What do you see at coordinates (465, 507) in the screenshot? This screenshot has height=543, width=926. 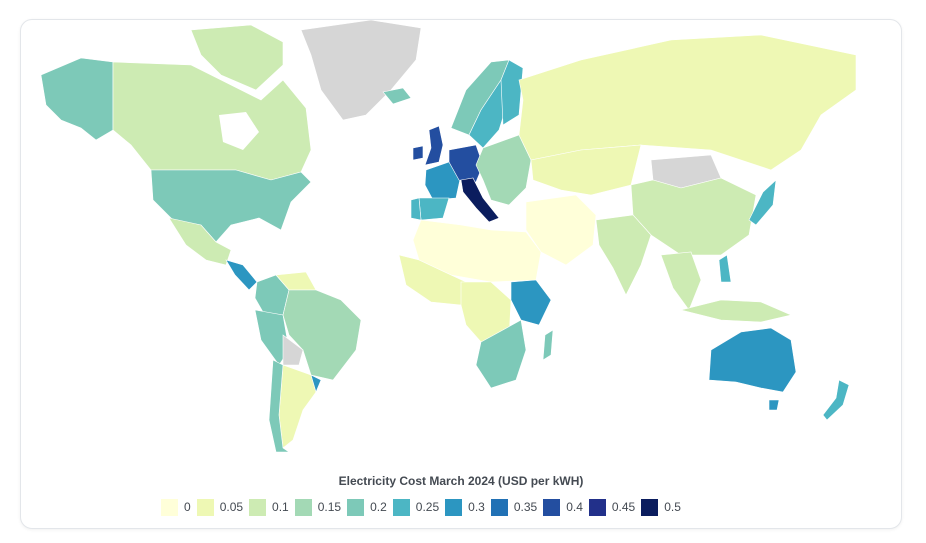 I see `legend-item: 0.3` at bounding box center [465, 507].